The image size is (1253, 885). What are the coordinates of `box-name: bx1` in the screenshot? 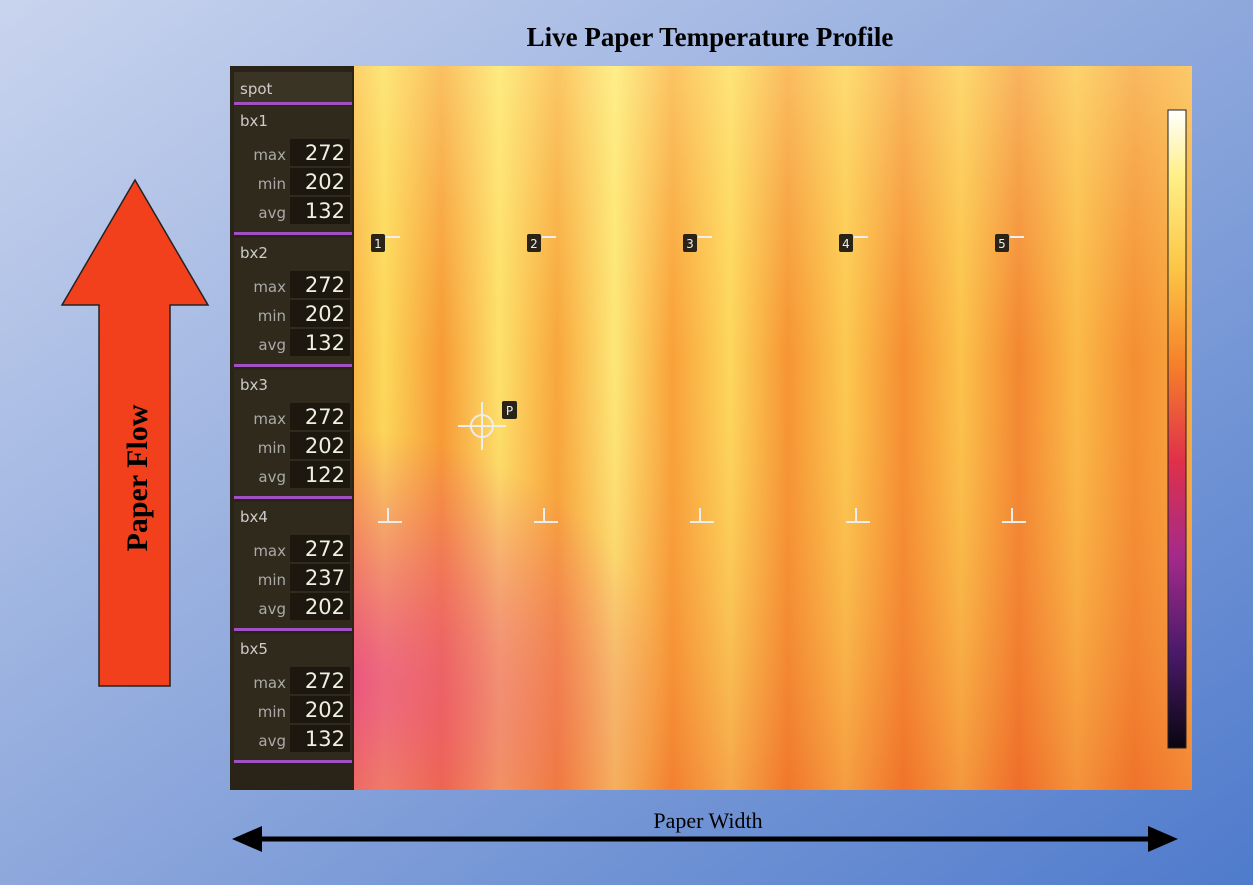 It's located at (254, 121).